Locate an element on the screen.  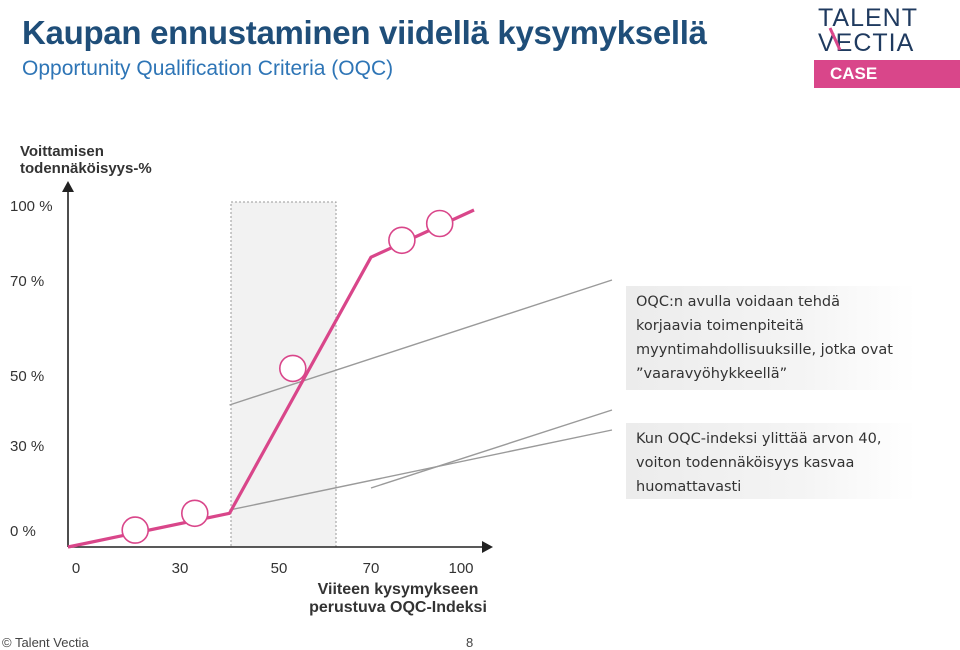
logo-accent-stroke is located at coordinates (835, 39).